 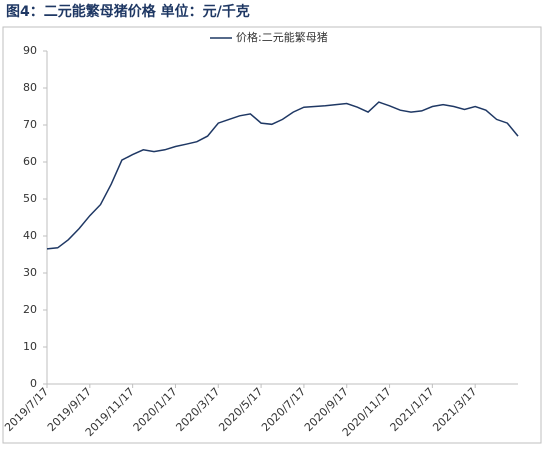 I want to click on y-tick-label: 50, so click(x=30, y=198).